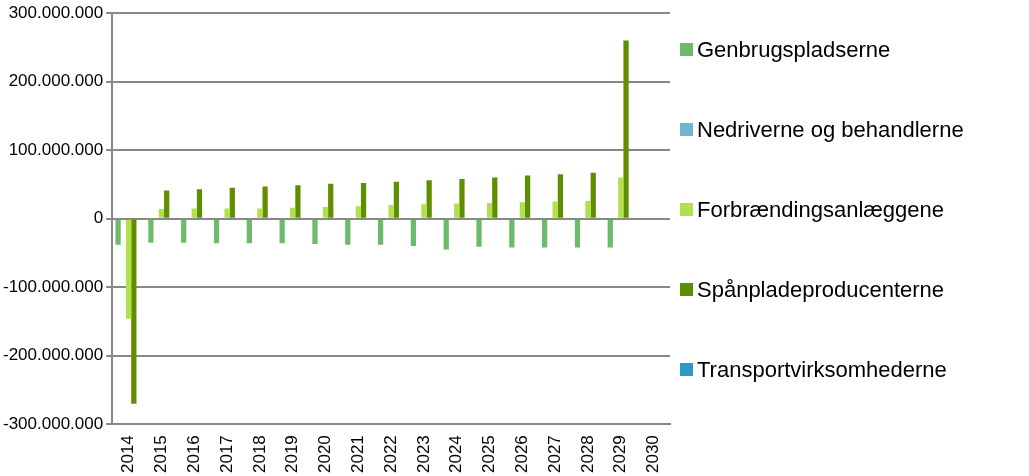 The width and height of the screenshot is (1029, 476). I want to click on x-tick-label: 2016, so click(193, 454).